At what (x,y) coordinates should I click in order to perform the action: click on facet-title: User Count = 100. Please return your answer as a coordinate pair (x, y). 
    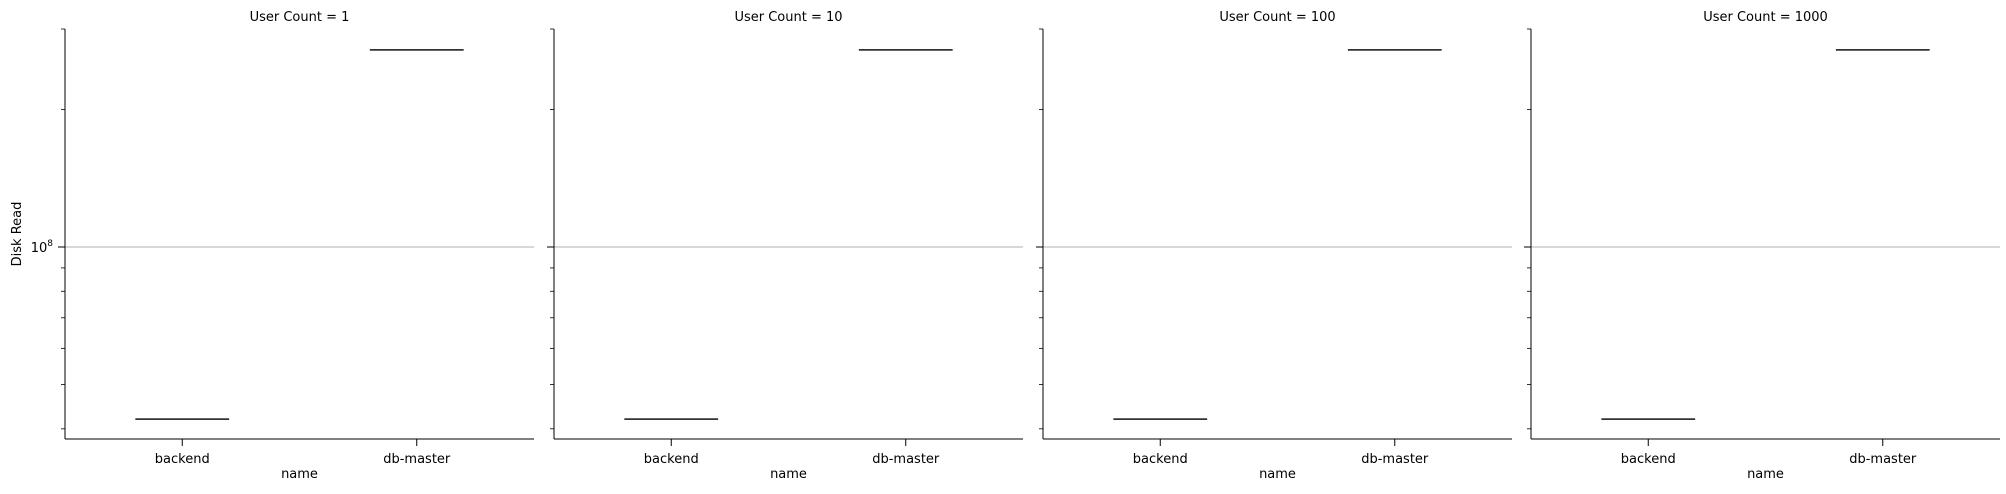
    Looking at the image, I should click on (1277, 17).